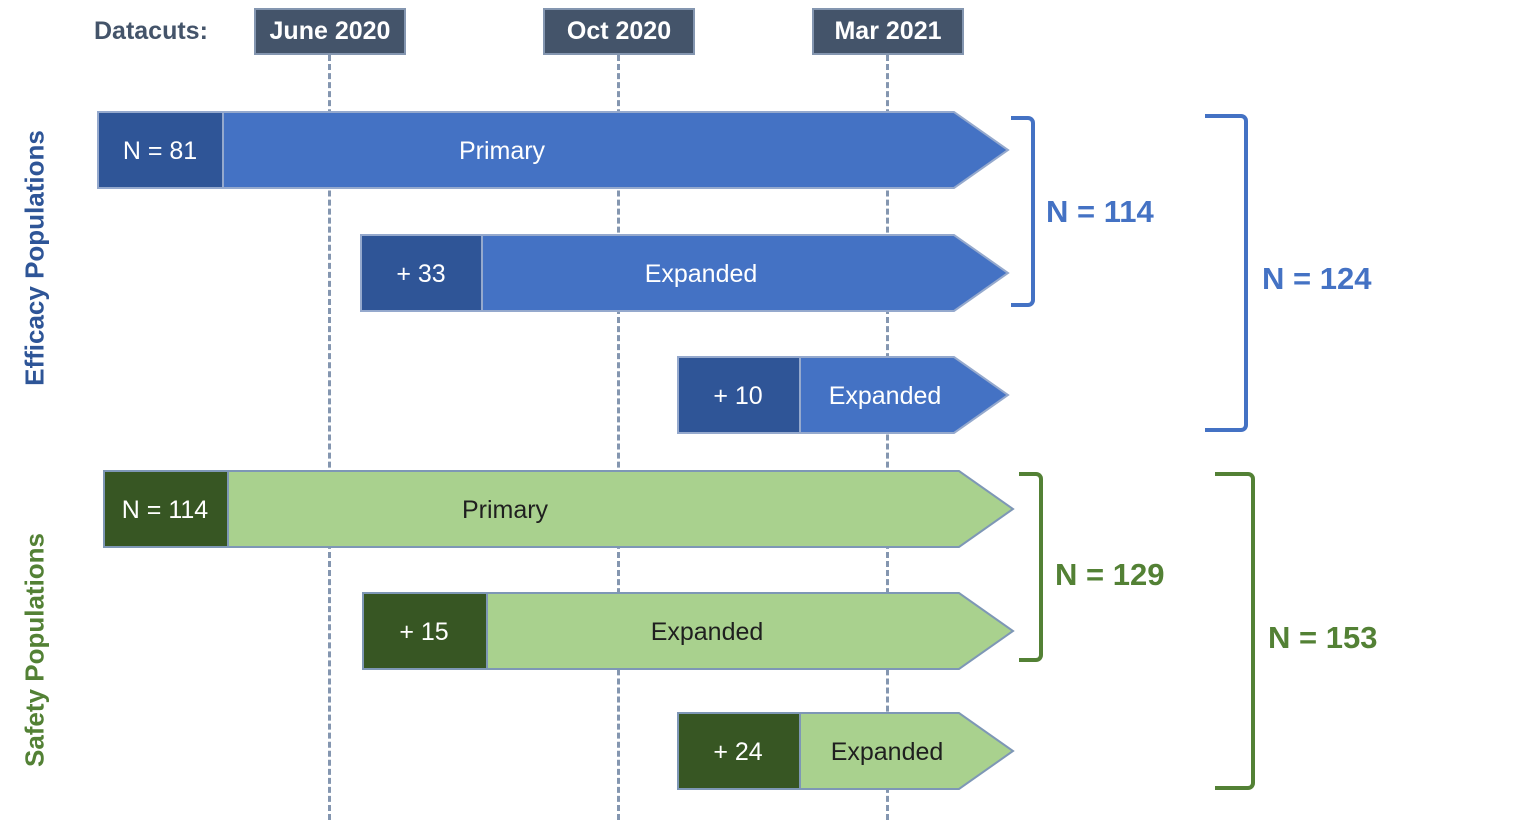  What do you see at coordinates (1110, 574) in the screenshot?
I see `safety-subtotal-label: N = 129` at bounding box center [1110, 574].